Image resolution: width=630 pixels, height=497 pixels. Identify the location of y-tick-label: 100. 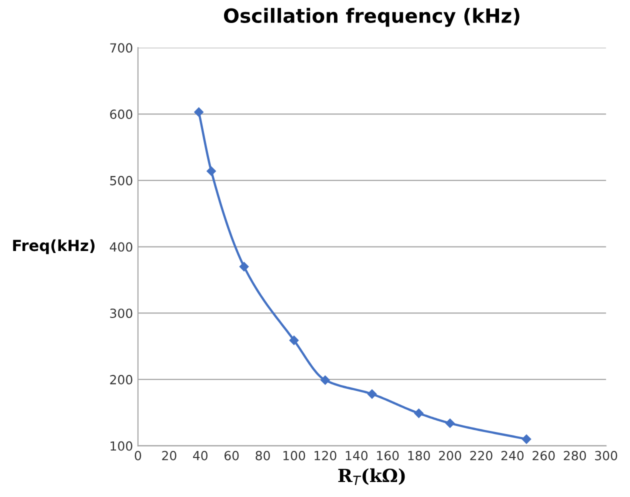
(121, 446).